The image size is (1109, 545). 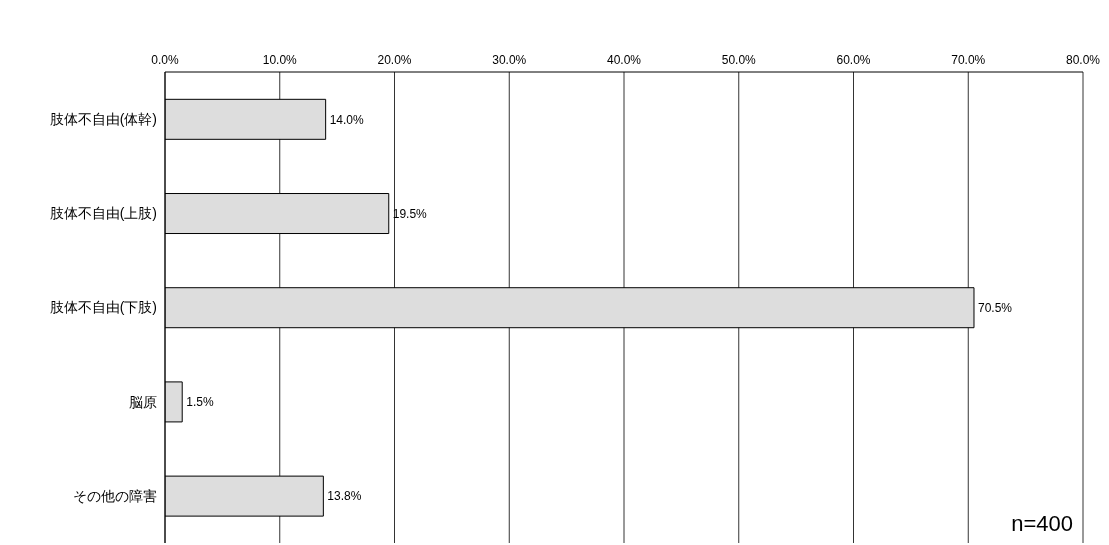 I want to click on x-tick-label: 0.0%, so click(x=165, y=60).